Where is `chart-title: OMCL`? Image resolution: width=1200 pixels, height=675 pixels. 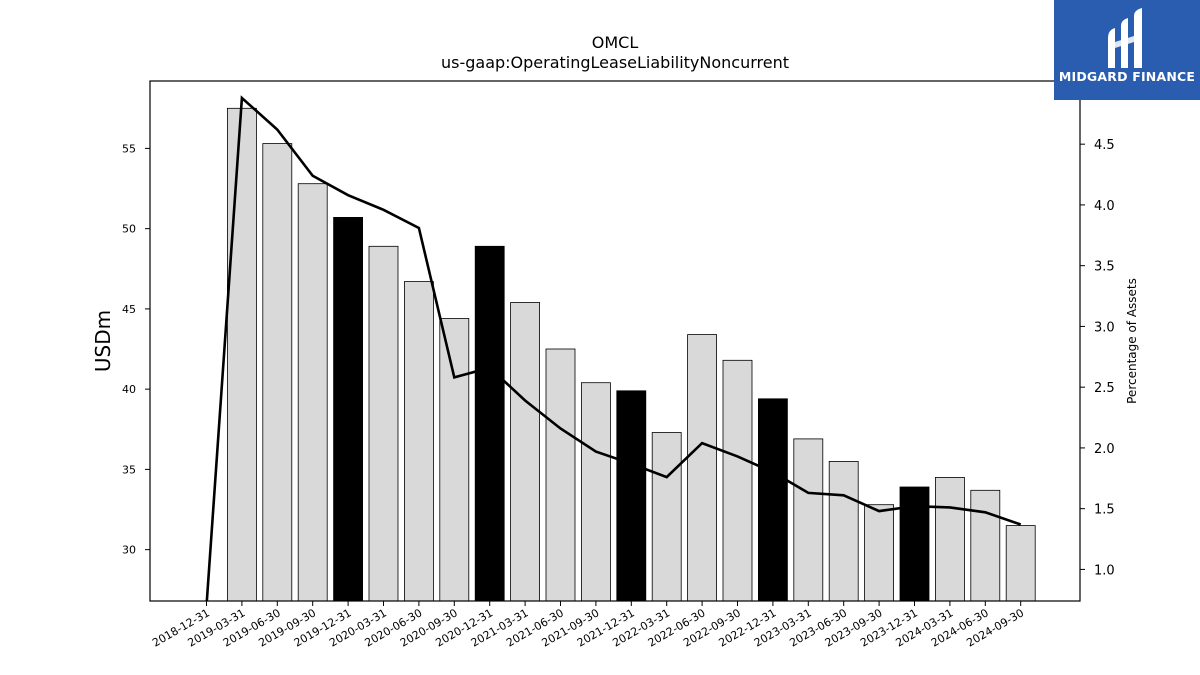
chart-title: OMCL is located at coordinates (615, 42).